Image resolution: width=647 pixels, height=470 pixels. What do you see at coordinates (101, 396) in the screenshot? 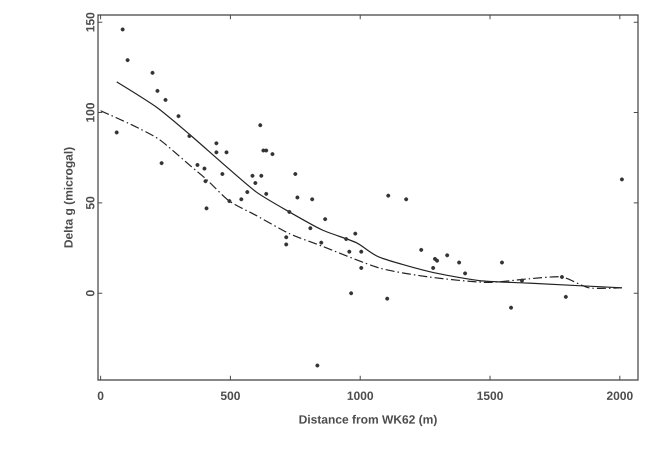
I see `x-tick-label: 0` at bounding box center [101, 396].